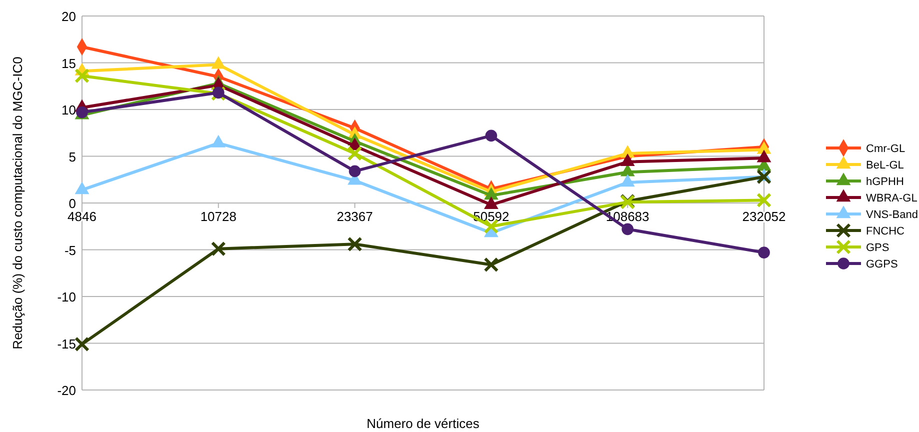 This screenshot has width=919, height=432. What do you see at coordinates (17, 203) in the screenshot?
I see `y-axis-title: Redução (%) do custo computacional do MGC-IC0` at bounding box center [17, 203].